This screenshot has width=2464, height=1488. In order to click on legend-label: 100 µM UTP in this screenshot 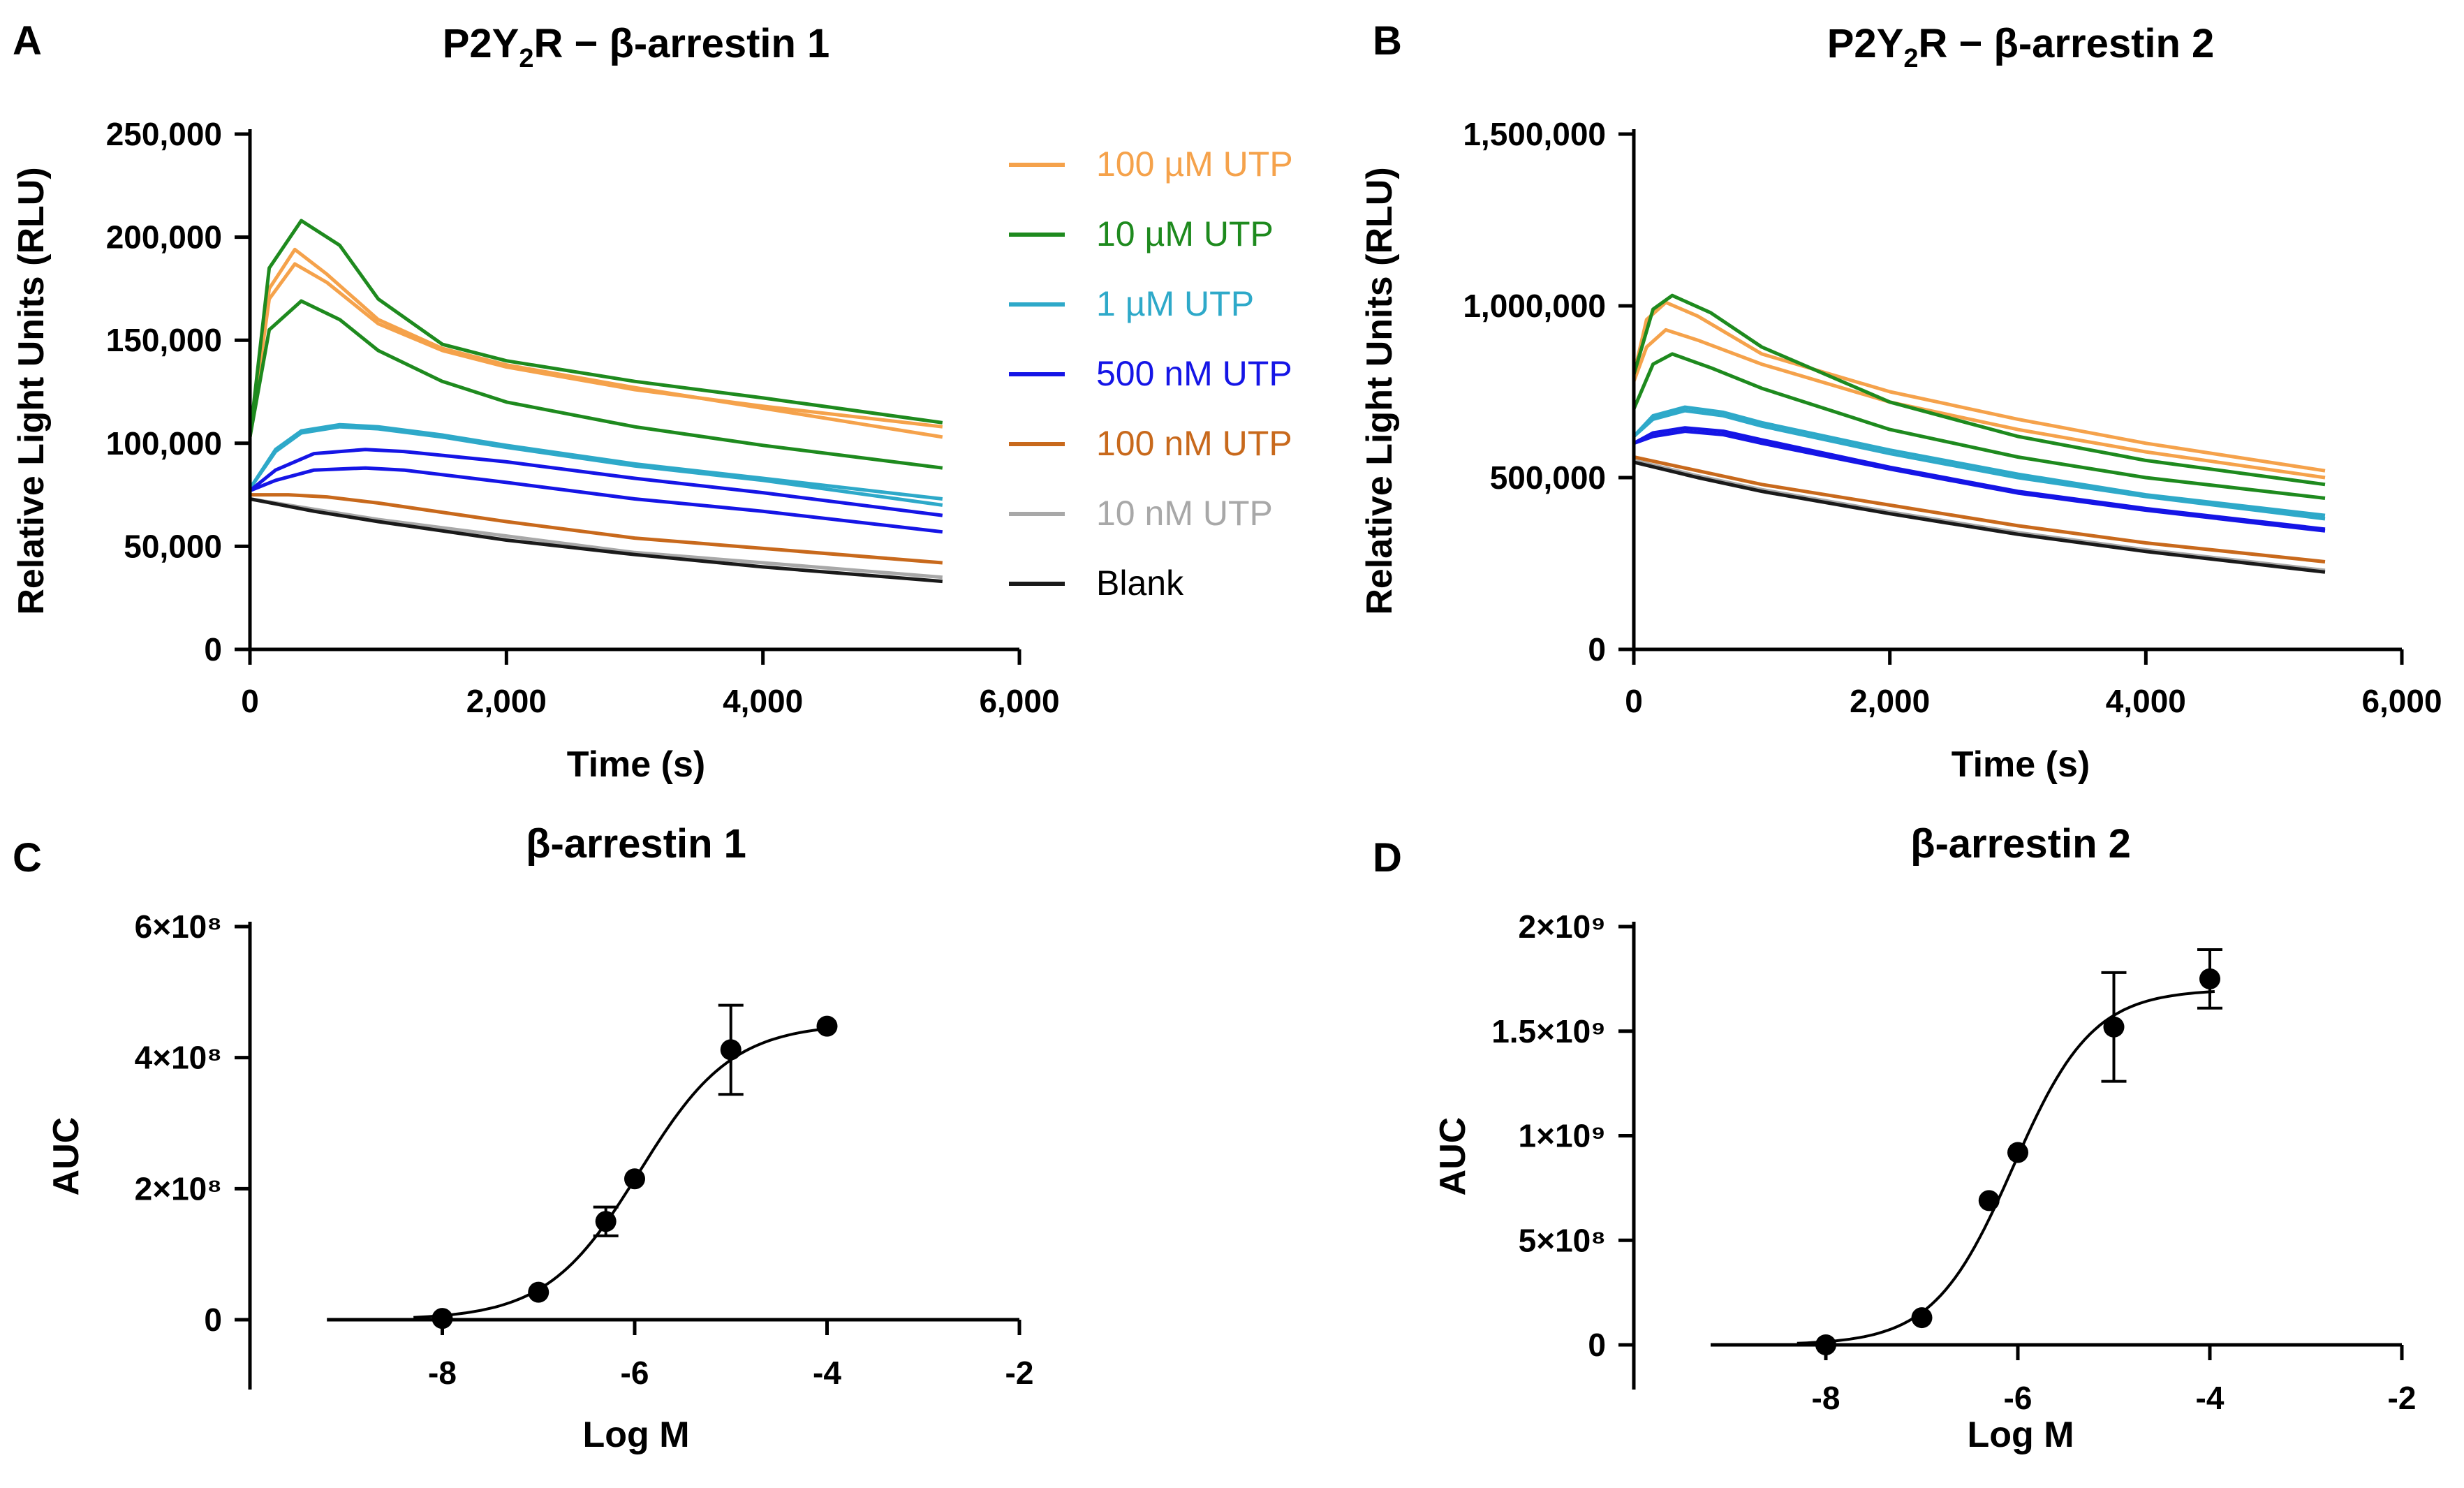, I will do `click(1194, 164)`.